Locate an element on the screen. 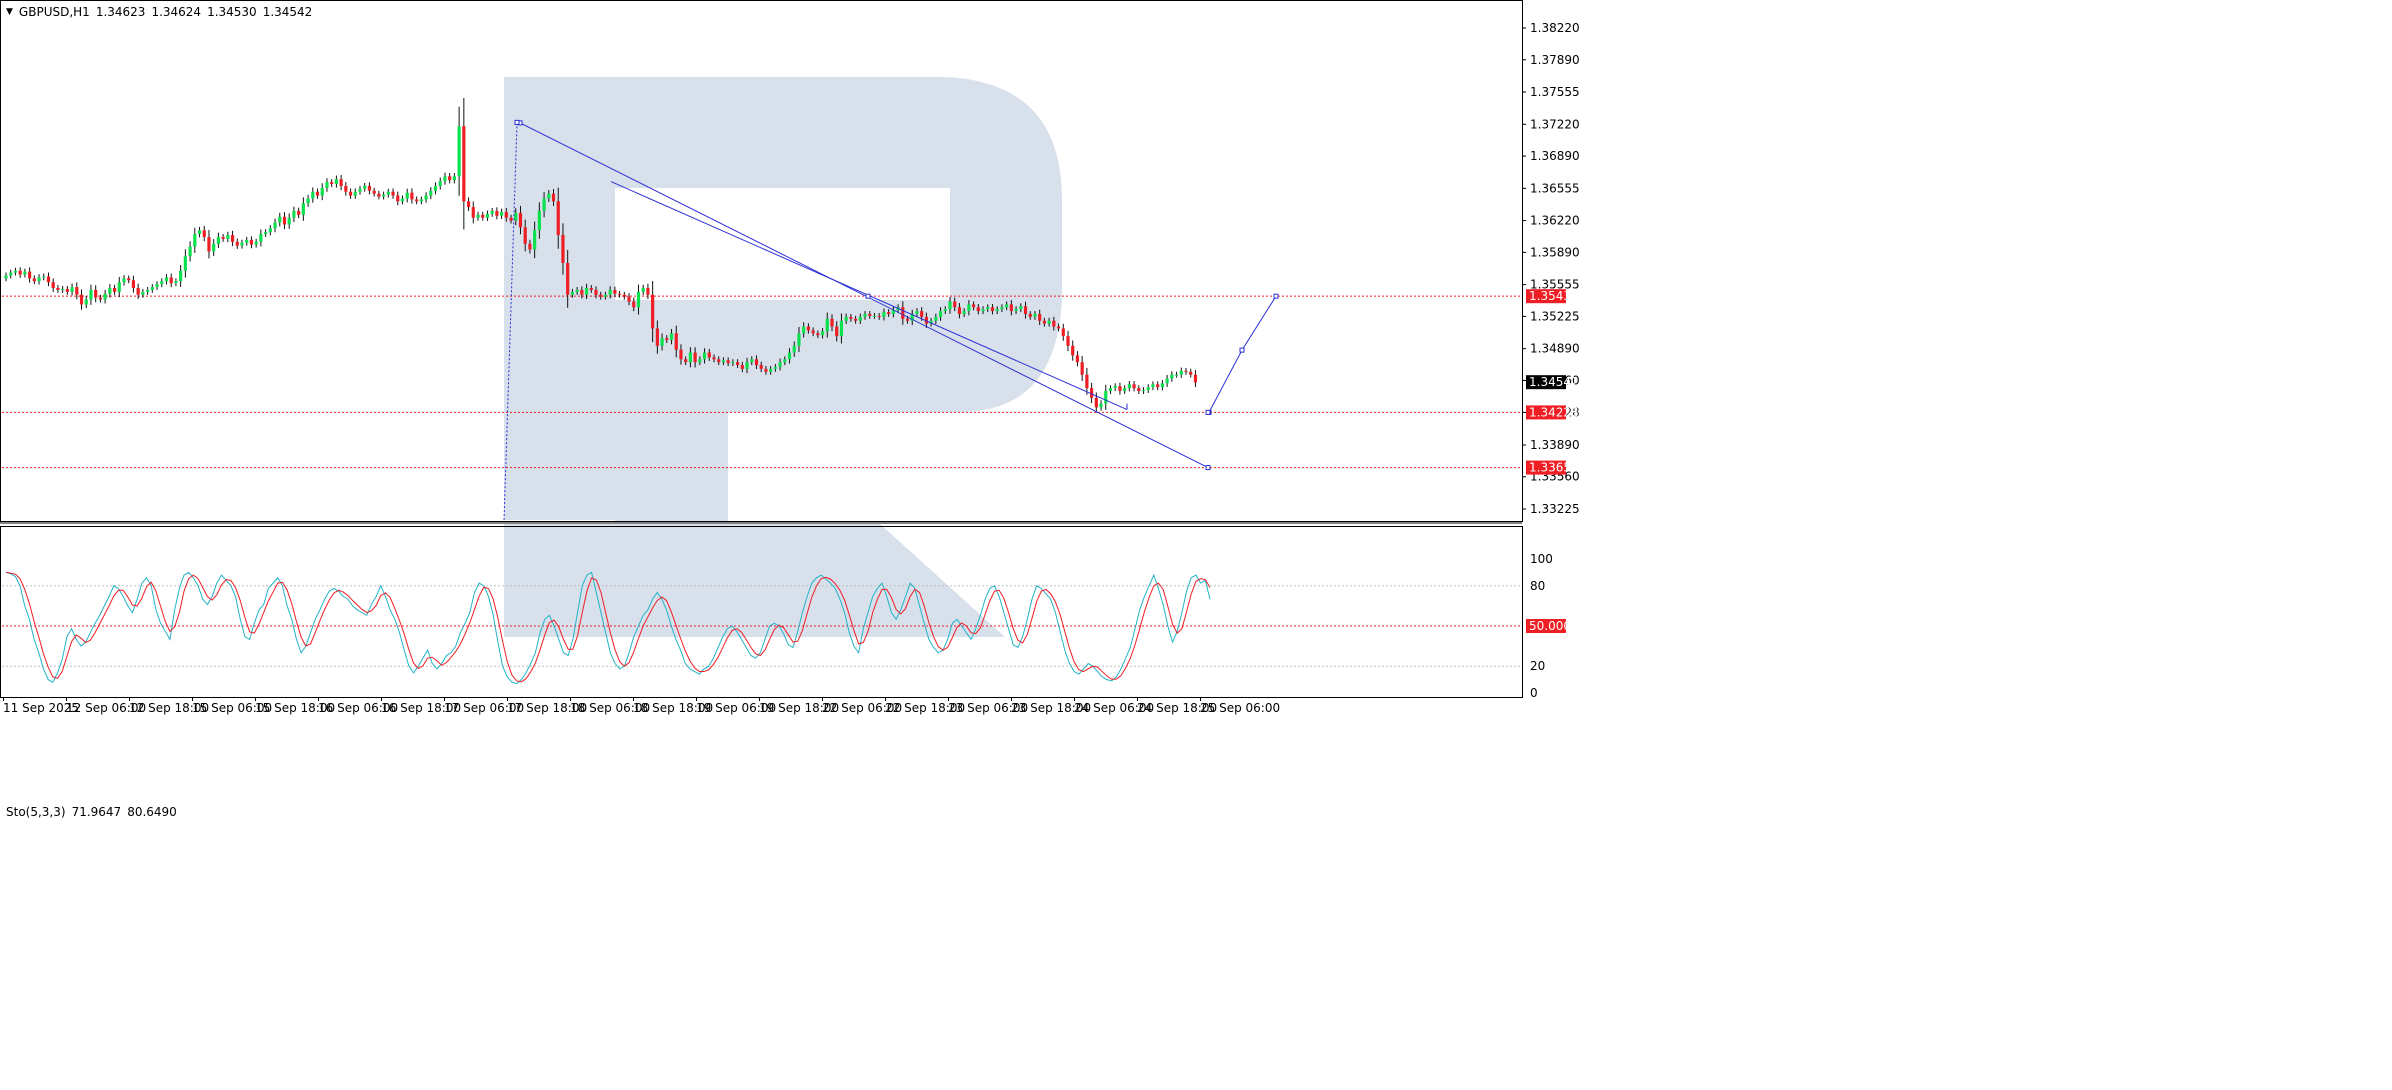 Image resolution: width=2392 pixels, height=1090 pixels. stochastic-signal-line is located at coordinates (608, 627).